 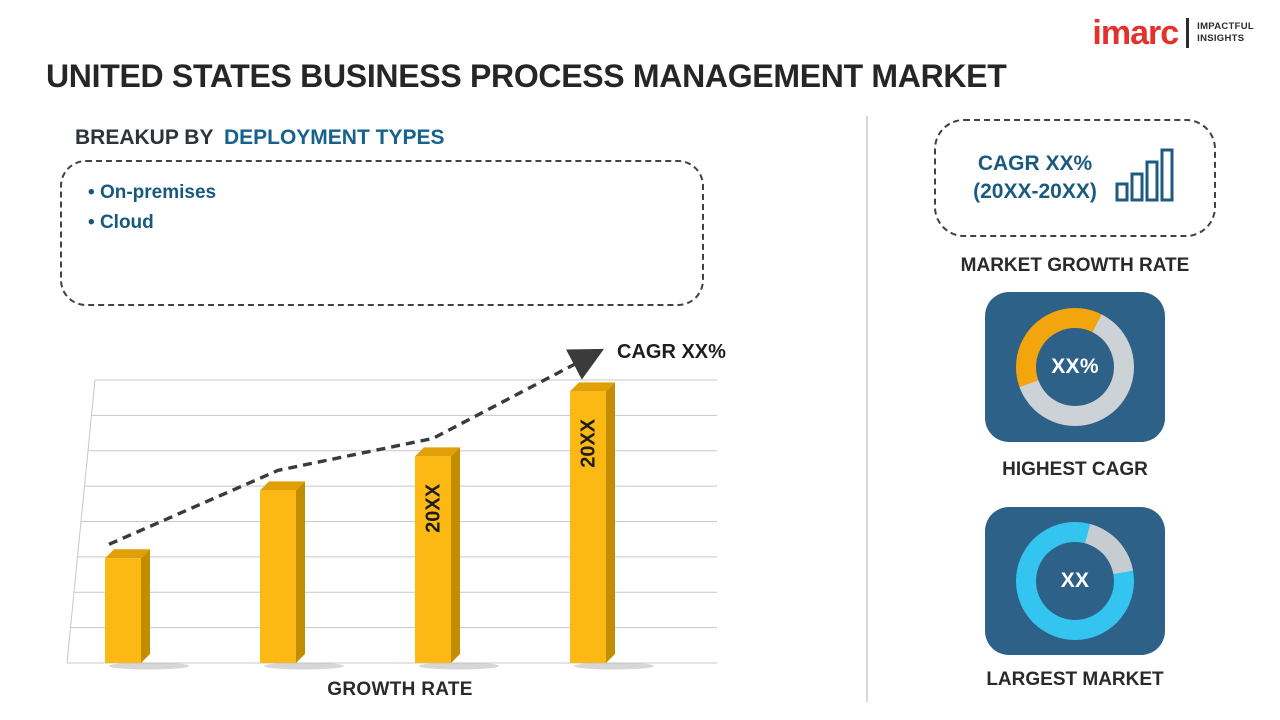 I want to click on largest-market-tile: XX, so click(x=1075, y=581).